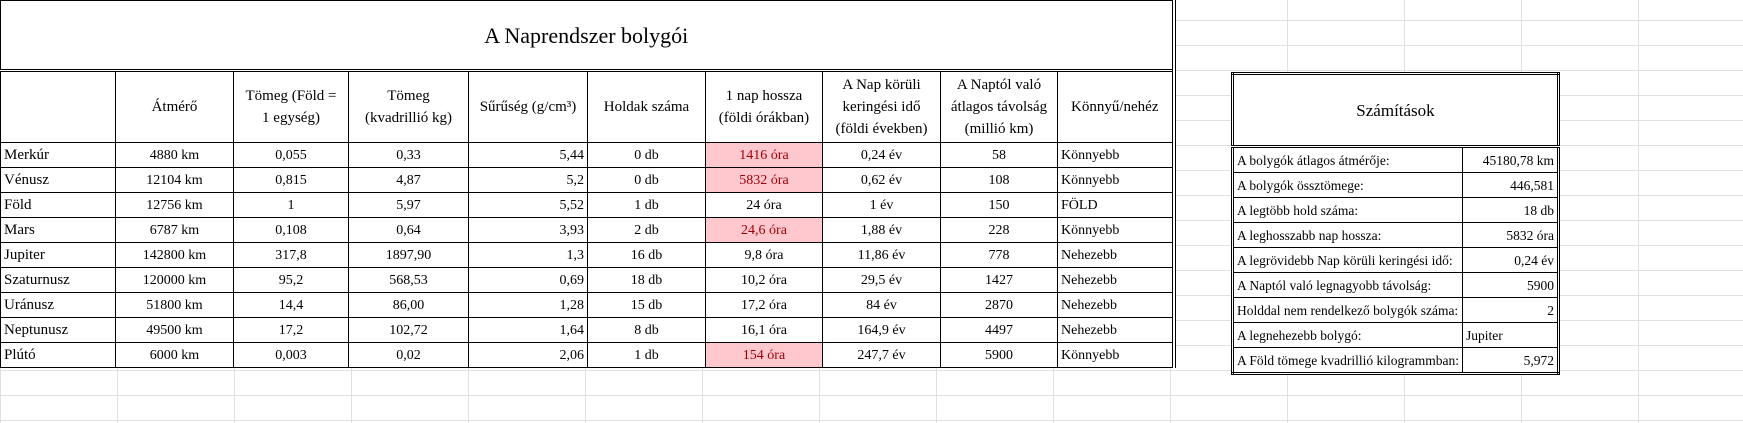  Describe the element at coordinates (881, 180) in the screenshot. I see `data-cell: 0,62 év` at that location.